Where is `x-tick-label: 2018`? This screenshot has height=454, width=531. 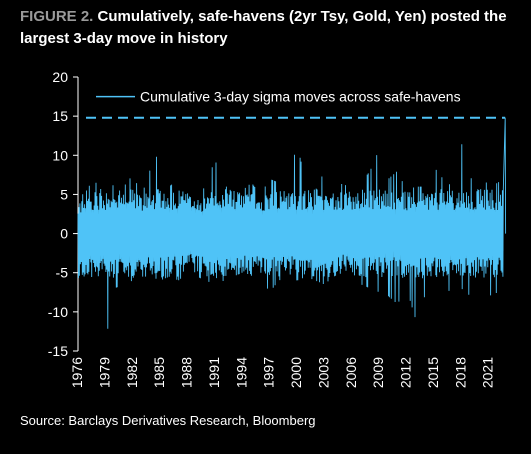 x-tick-label: 2018 is located at coordinates (460, 372).